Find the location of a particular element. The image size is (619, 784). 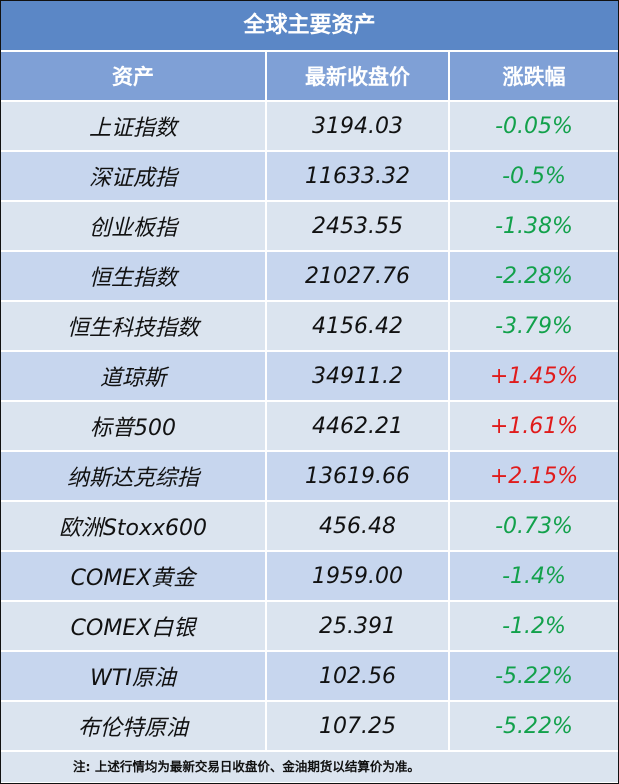

cell-change: -2.28% is located at coordinates (533, 276).